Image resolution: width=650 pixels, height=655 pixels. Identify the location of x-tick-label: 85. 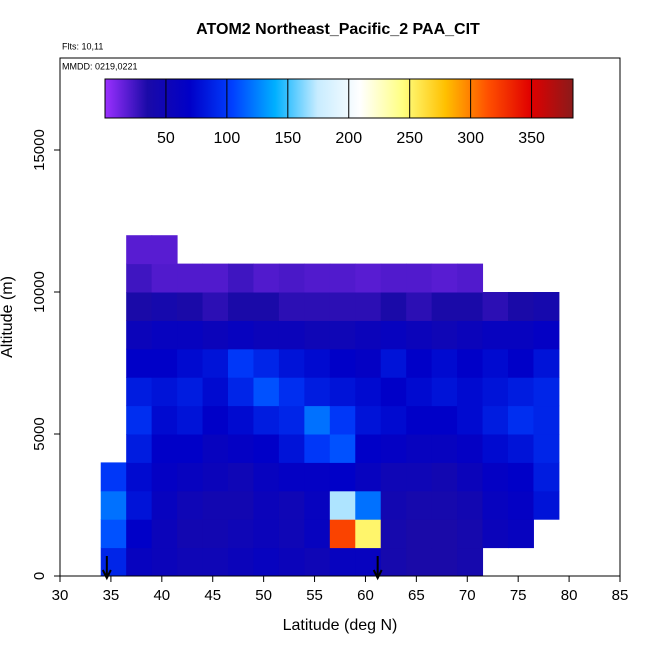
(620, 595).